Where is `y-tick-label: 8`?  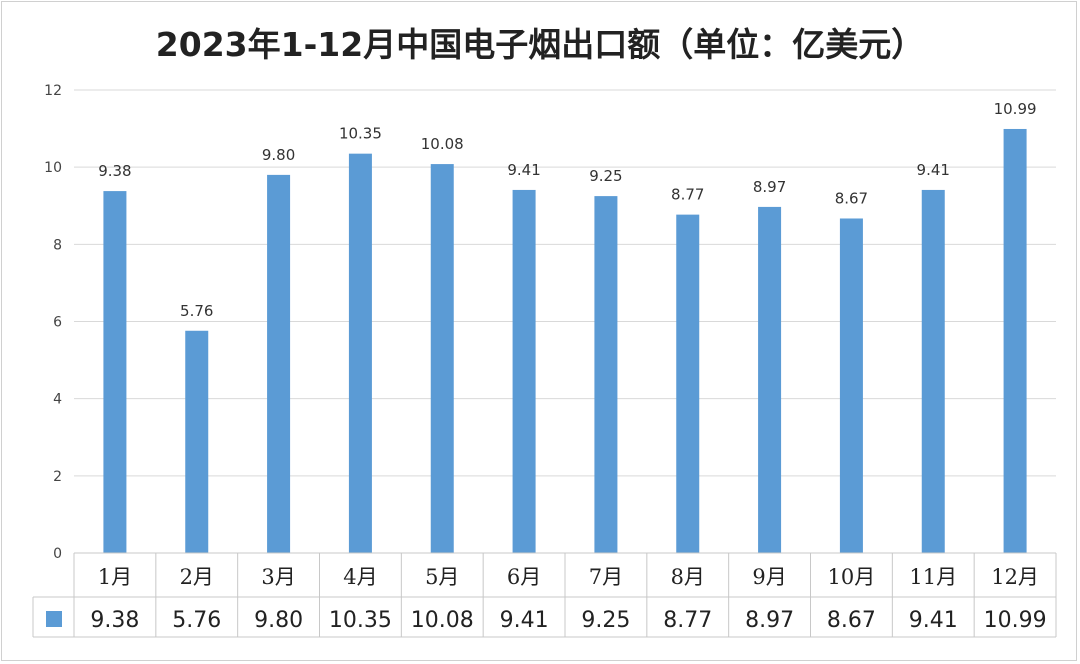 y-tick-label: 8 is located at coordinates (57, 245).